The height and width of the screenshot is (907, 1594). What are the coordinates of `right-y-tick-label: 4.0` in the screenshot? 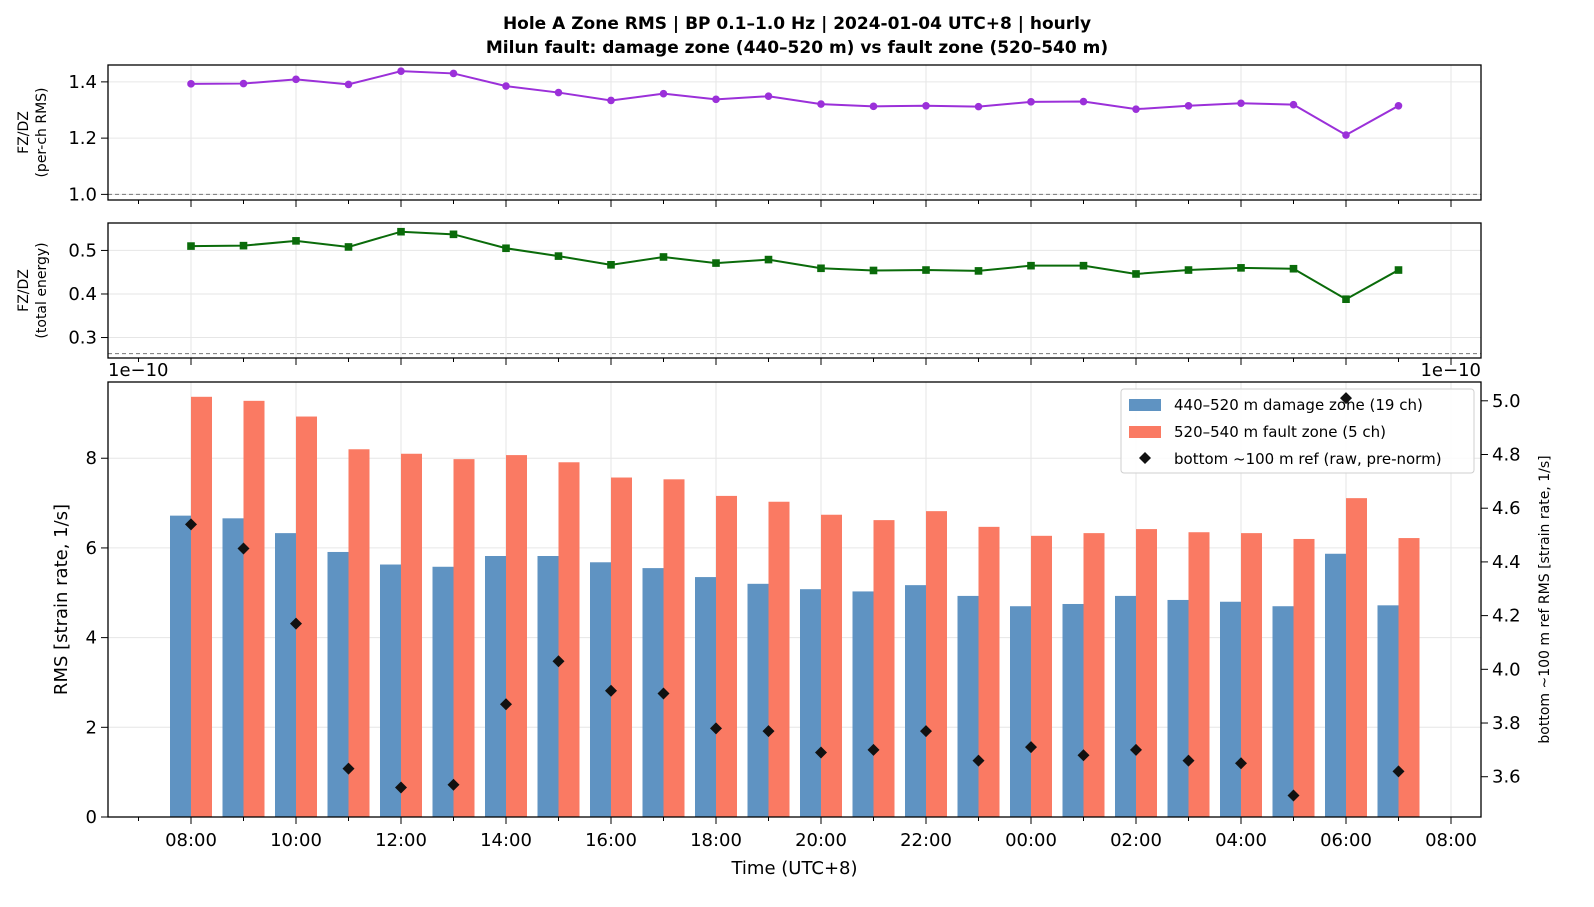 It's located at (1506, 669).